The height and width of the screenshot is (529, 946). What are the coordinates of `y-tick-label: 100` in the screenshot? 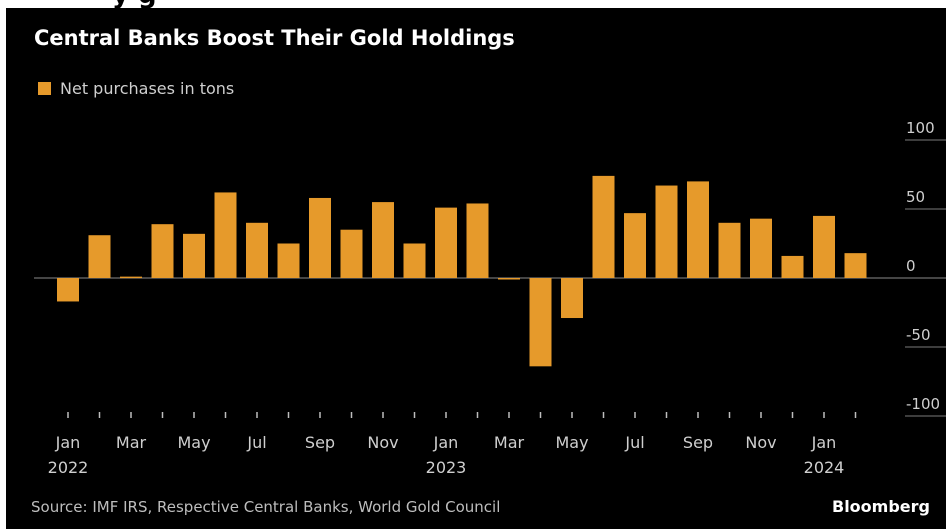 It's located at (920, 128).